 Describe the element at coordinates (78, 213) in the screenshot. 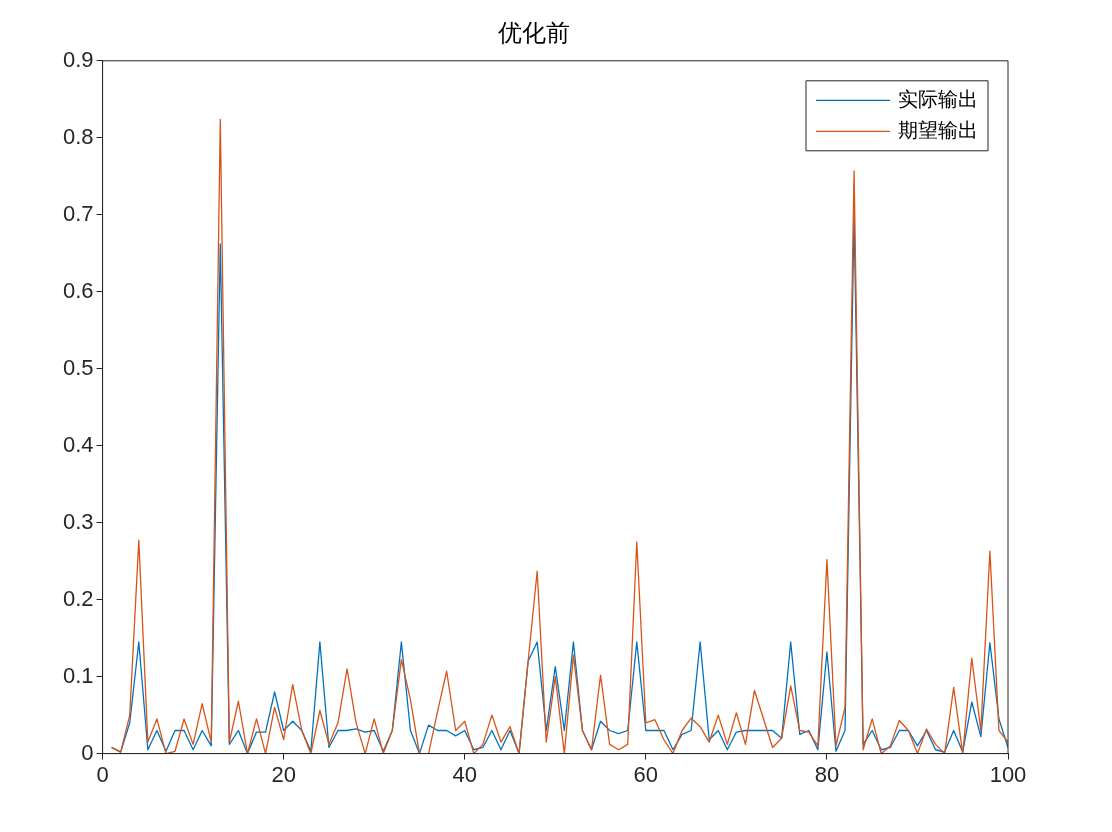

I see `y-tick-label: 0.7` at that location.